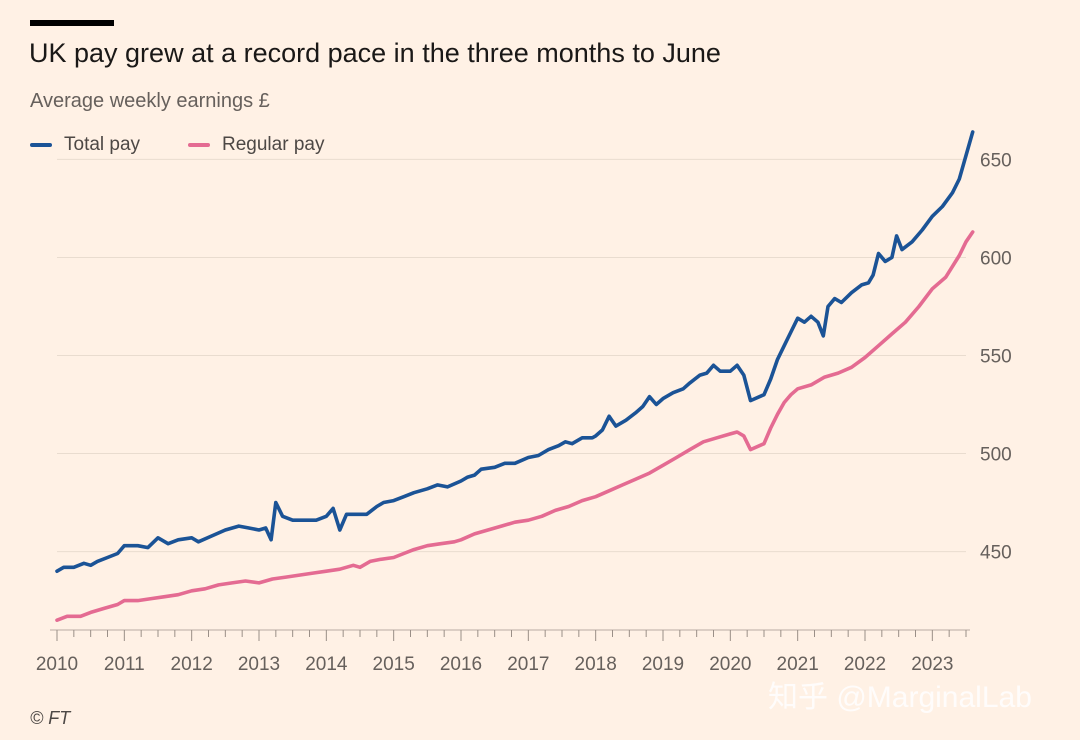  I want to click on x-tick-label-2023: 2023, so click(932, 664).